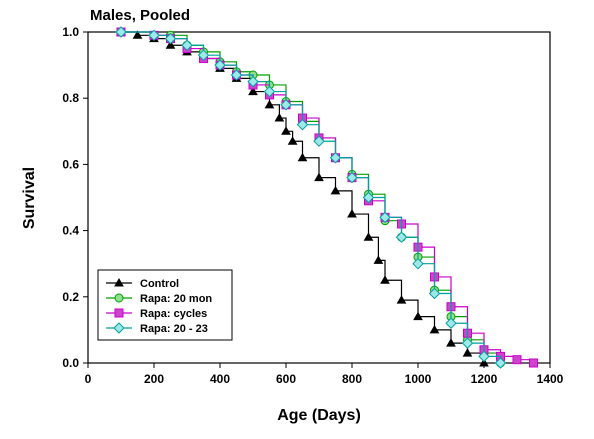 The height and width of the screenshot is (439, 594). I want to click on y-tick-label: 0.6, so click(70, 164).